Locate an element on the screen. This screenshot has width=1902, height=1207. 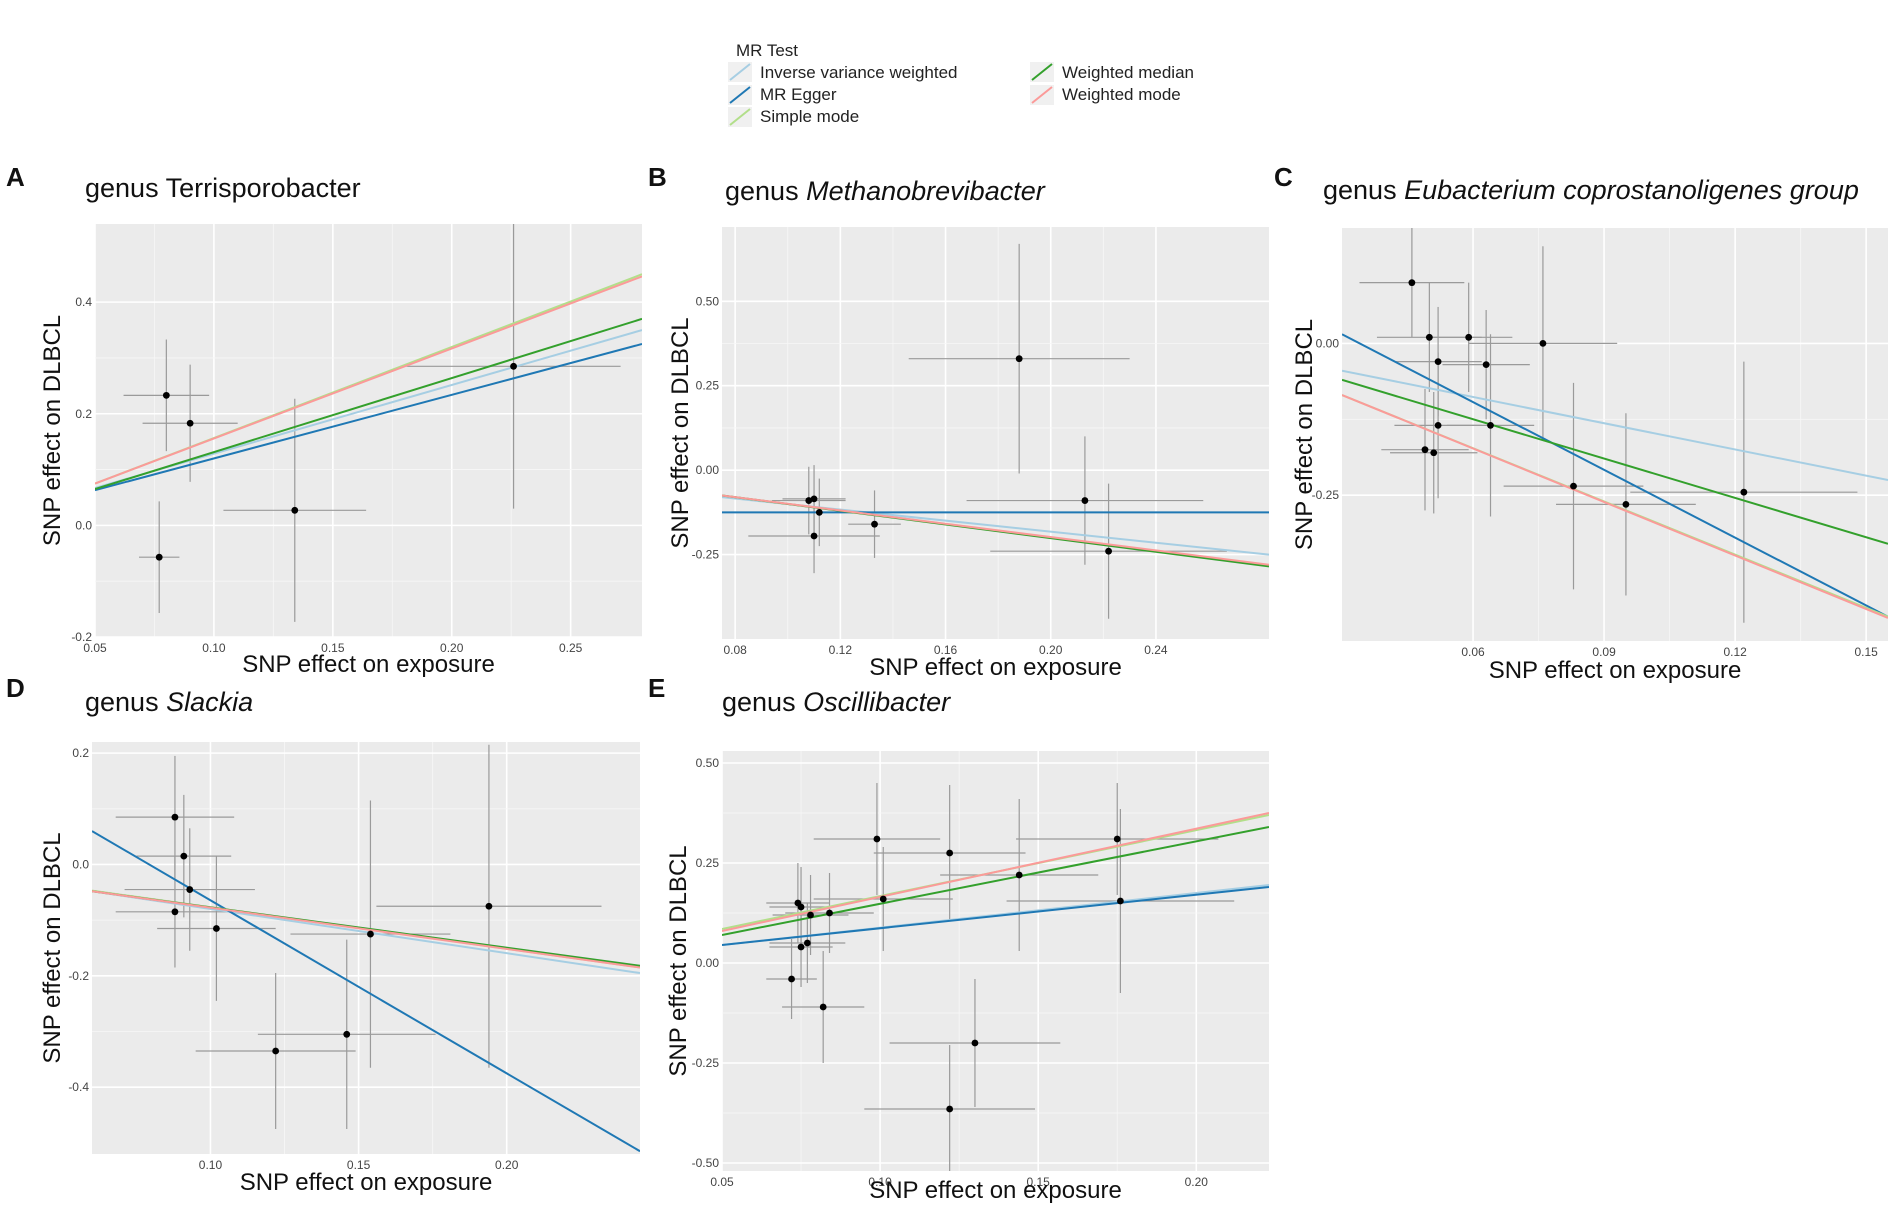
legend-item-simple-mode: Simple mode is located at coordinates (793, 117).